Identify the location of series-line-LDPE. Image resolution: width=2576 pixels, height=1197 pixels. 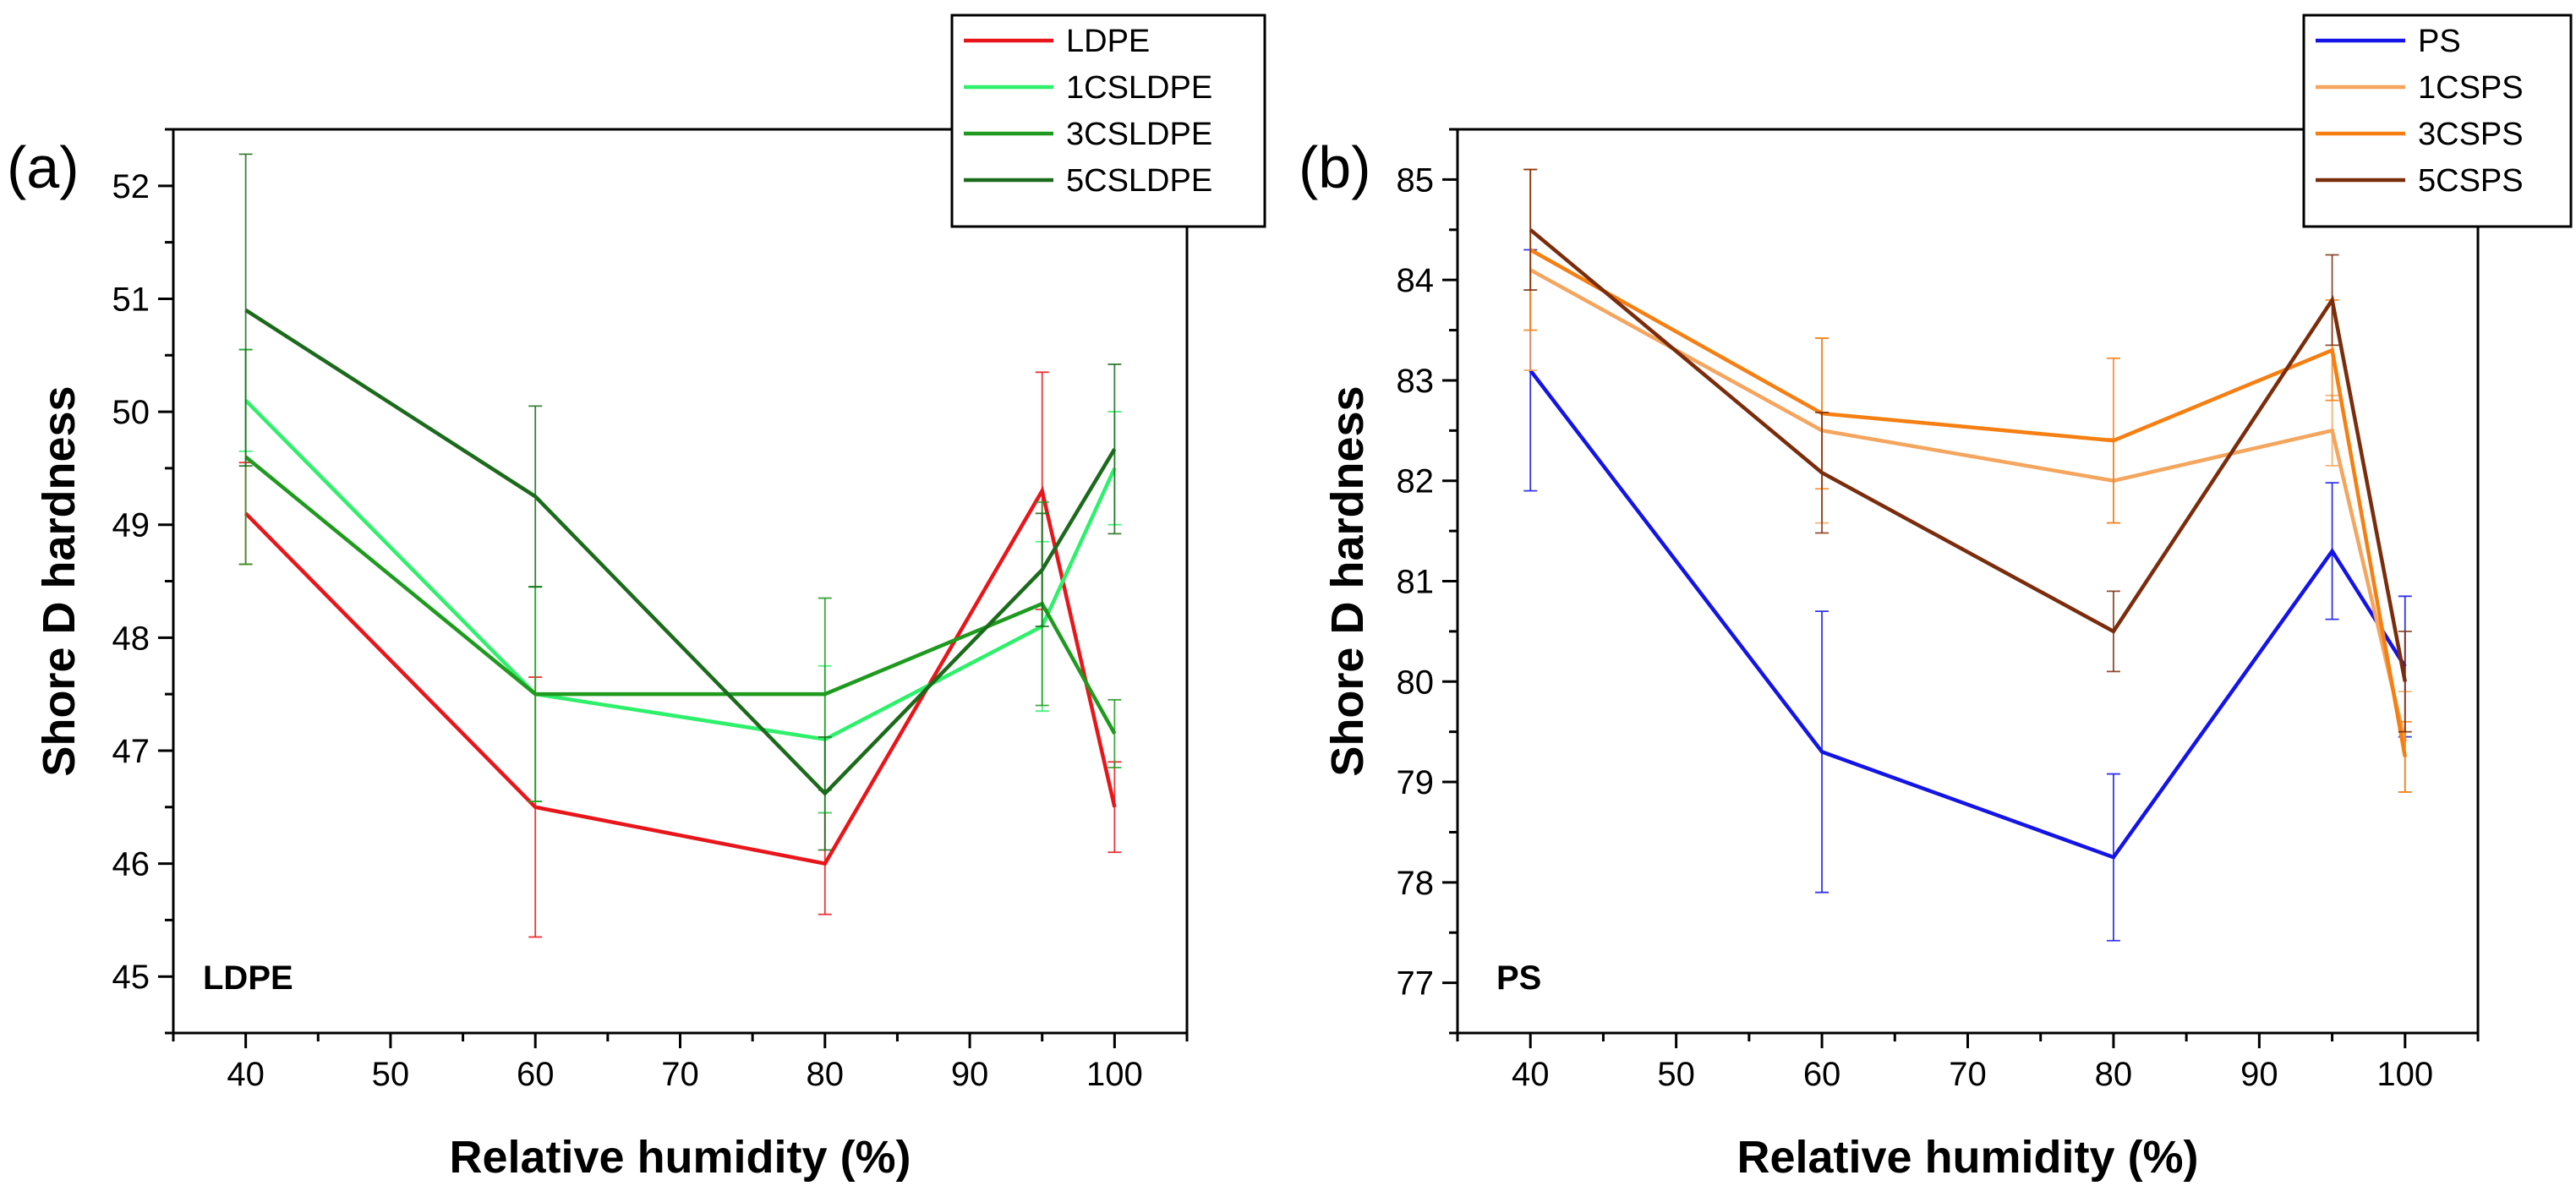
(680, 675).